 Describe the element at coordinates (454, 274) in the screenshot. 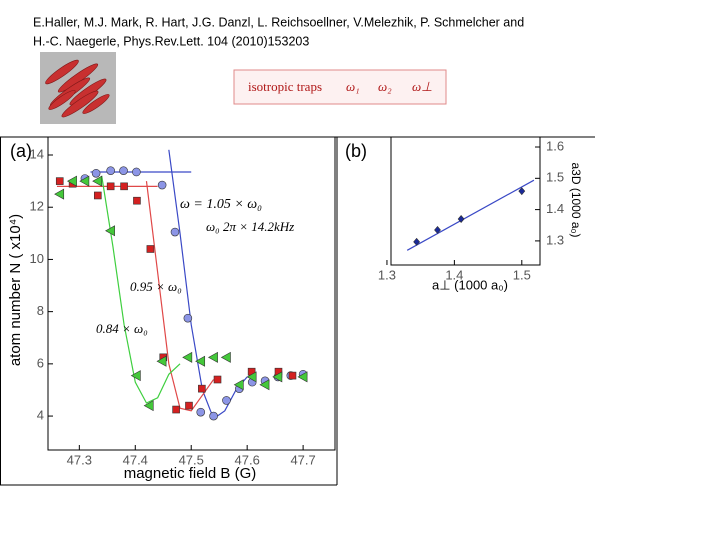

I see `x-tick-label: 1.4` at that location.